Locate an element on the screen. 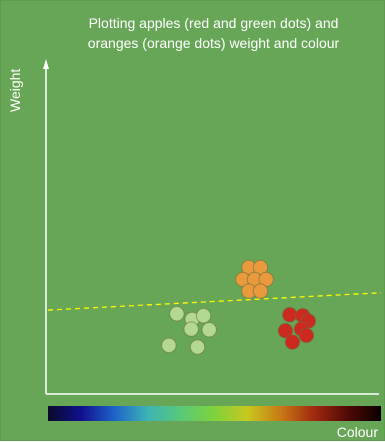 The height and width of the screenshot is (442, 385). chart-title-line-2: oranges (orange dots) weight and colour is located at coordinates (213, 43).